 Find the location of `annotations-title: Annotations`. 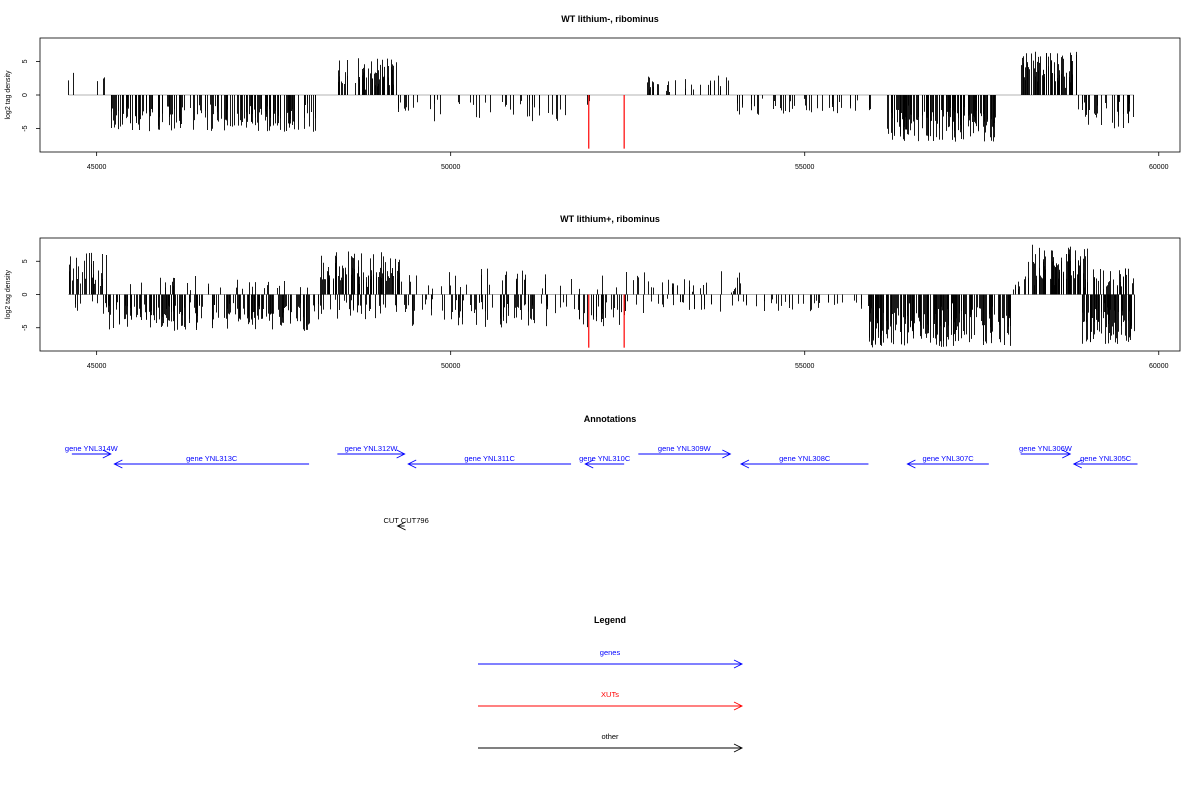

annotations-title: Annotations is located at coordinates (610, 419).